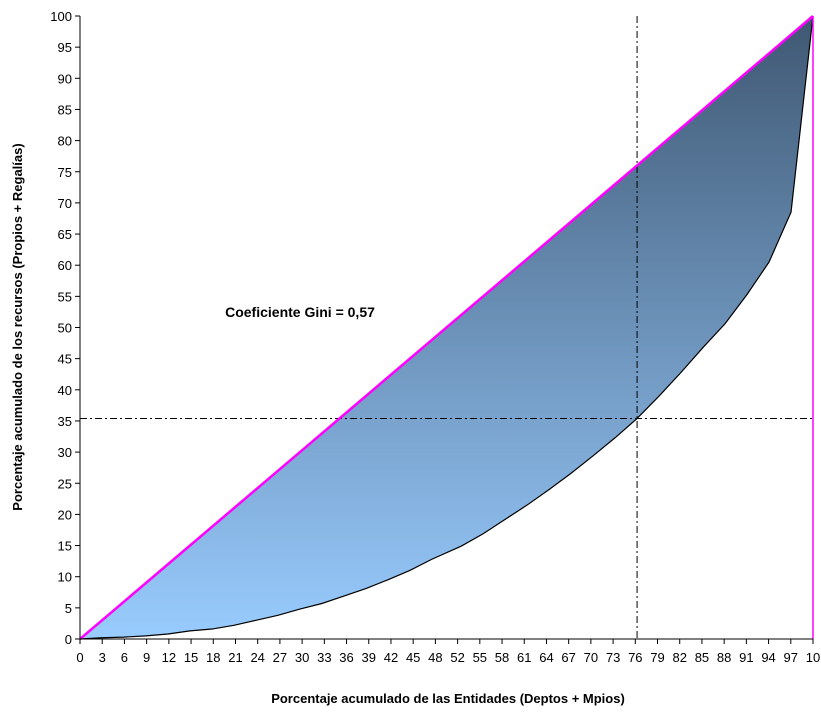 The width and height of the screenshot is (821, 713). I want to click on gini-annotation: Coeficiente Gini = 0,57, so click(300, 312).